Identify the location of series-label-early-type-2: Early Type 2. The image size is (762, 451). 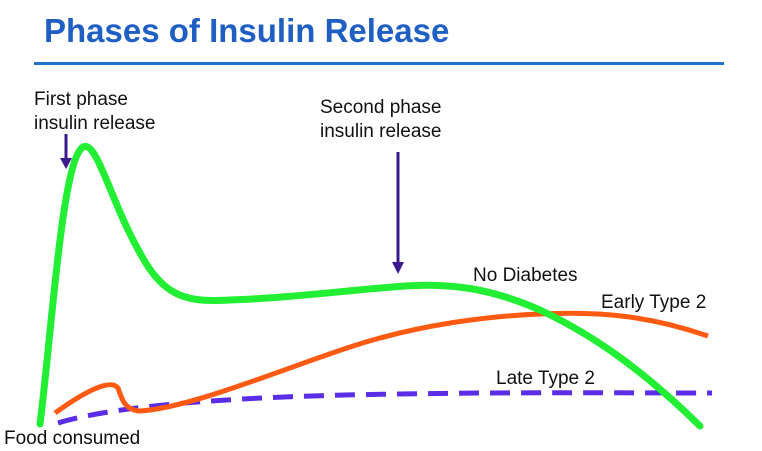
(654, 302).